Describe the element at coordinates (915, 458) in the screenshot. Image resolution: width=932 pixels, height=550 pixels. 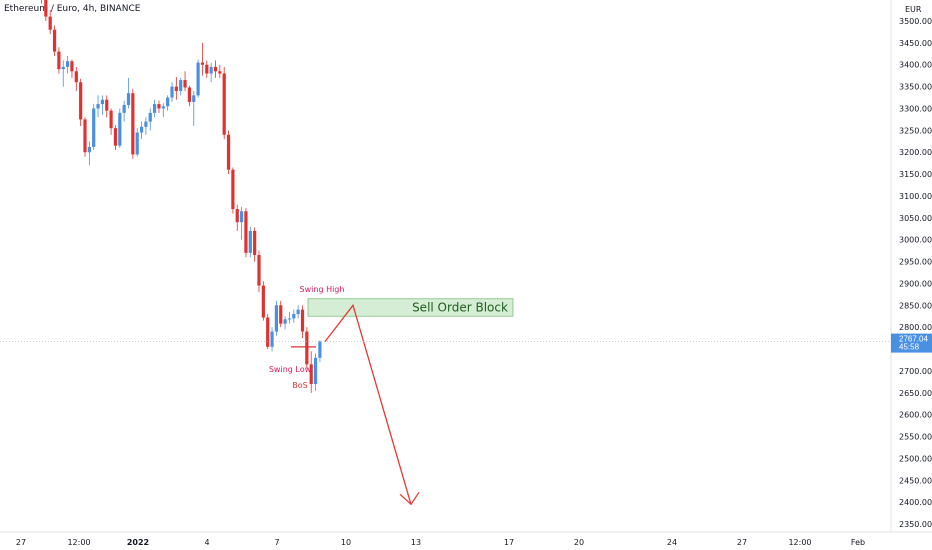
I see `y-tick-label: 2500.00` at that location.